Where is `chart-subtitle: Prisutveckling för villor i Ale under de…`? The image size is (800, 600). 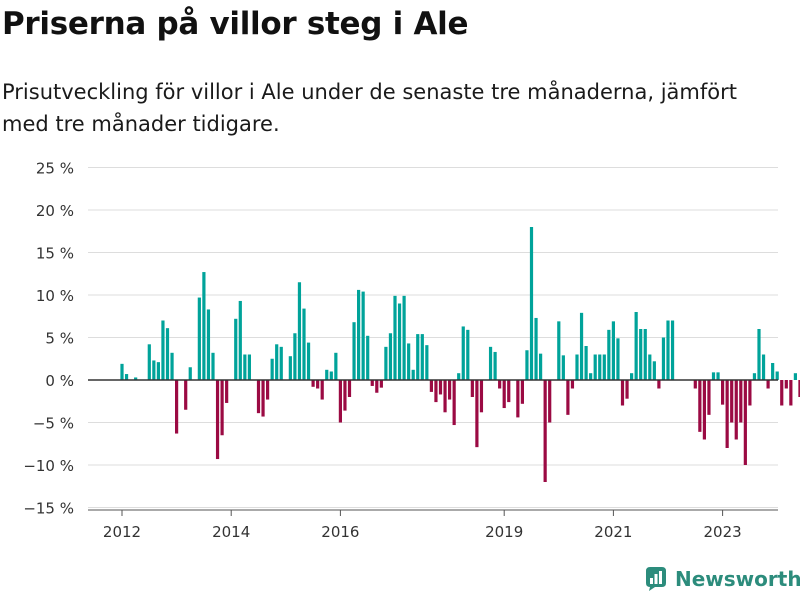
chart-subtitle: Prisutveckling för villor i Ale under de… is located at coordinates (369, 108).